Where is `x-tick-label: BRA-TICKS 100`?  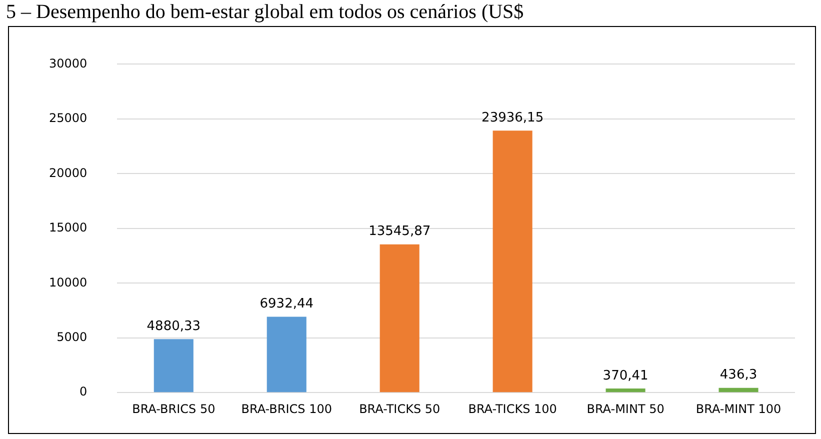 x-tick-label: BRA-TICKS 100 is located at coordinates (512, 409).